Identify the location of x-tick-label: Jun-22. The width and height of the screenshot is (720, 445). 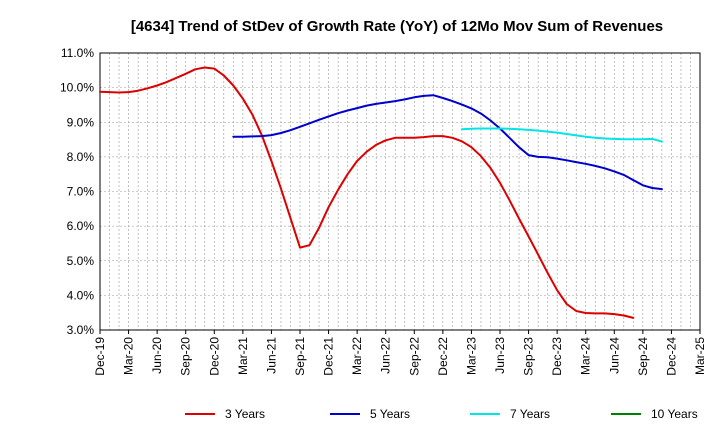
(386, 355).